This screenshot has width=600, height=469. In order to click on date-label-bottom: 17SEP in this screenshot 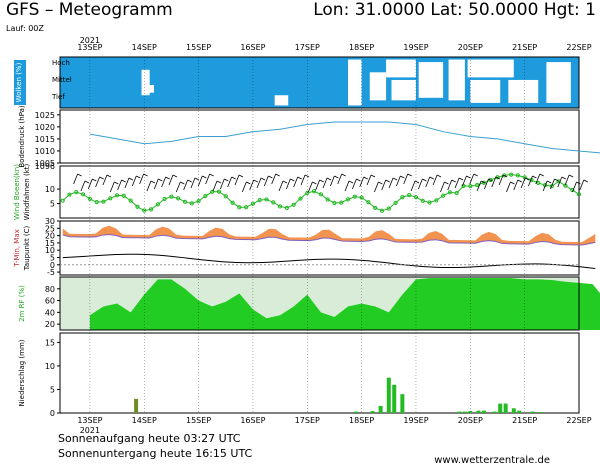, I will do `click(307, 420)`.